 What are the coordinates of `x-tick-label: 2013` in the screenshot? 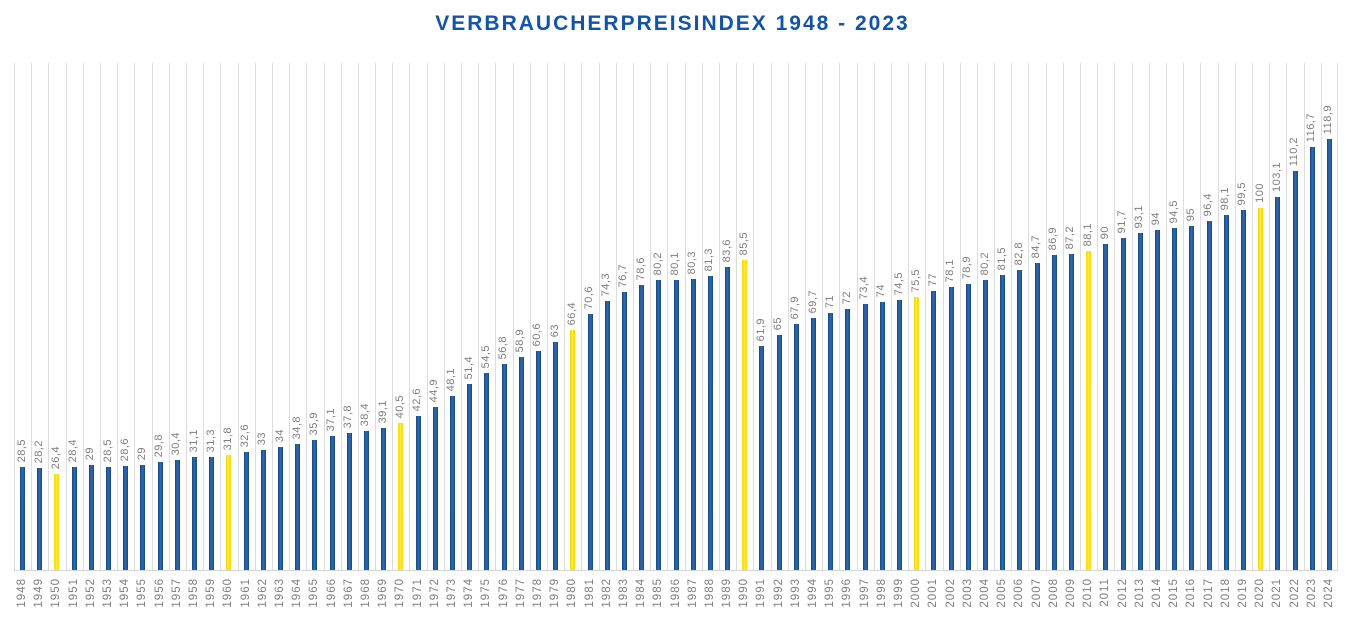 It's located at (1139, 593).